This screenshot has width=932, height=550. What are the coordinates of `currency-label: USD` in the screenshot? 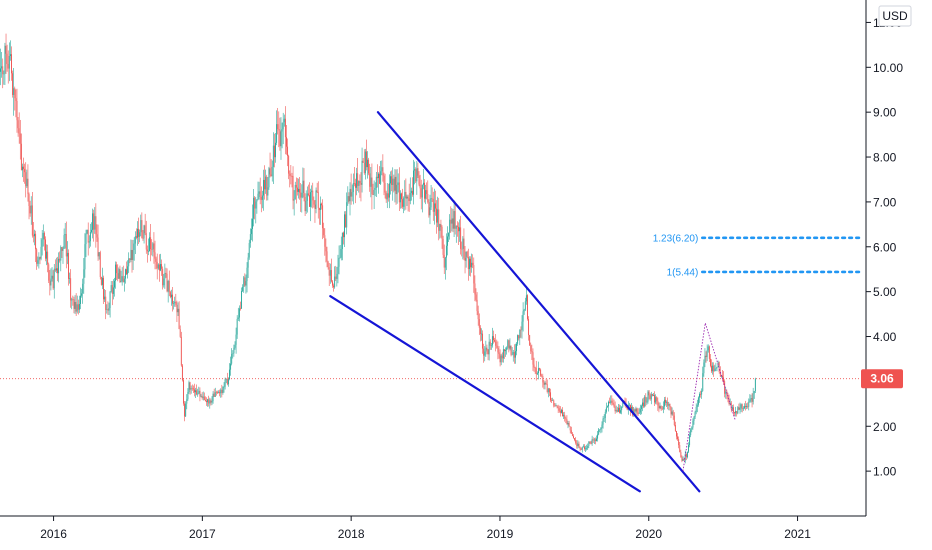 It's located at (895, 16).